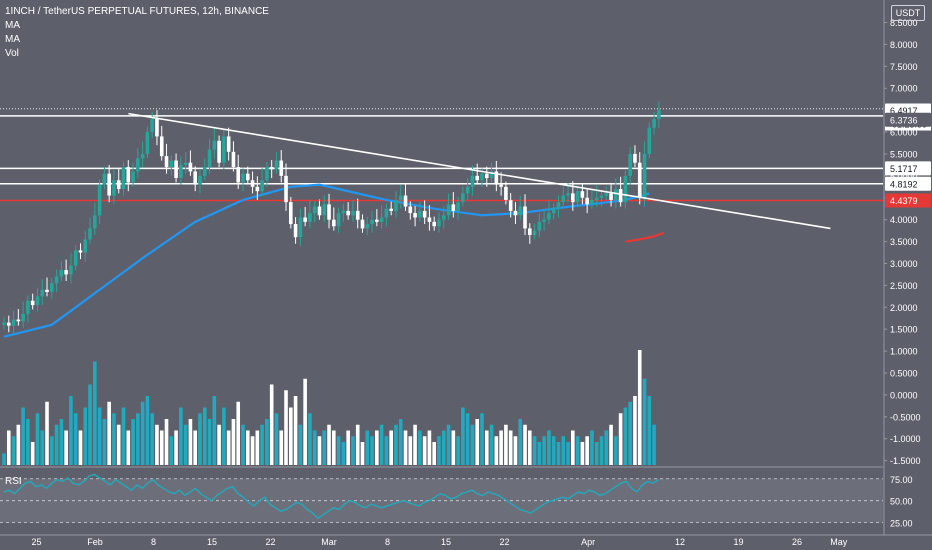  What do you see at coordinates (901, 502) in the screenshot?
I see `rsi-tick-label: 50.00` at bounding box center [901, 502].